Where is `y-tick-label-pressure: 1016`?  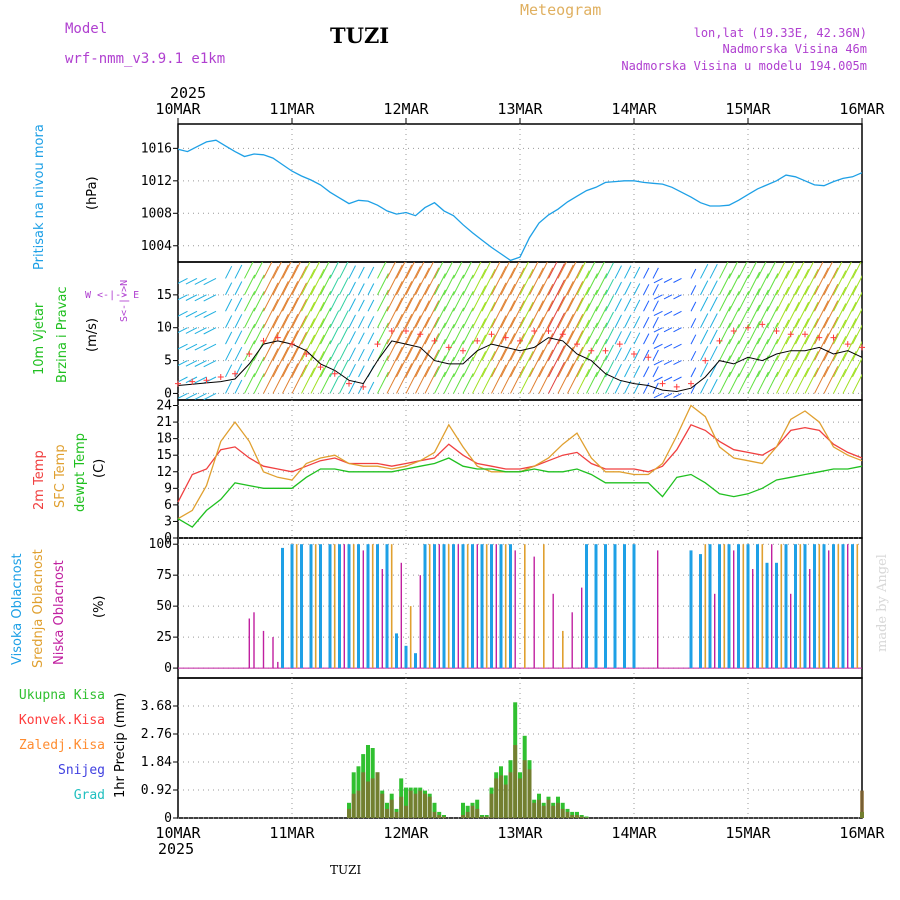
y-tick-label-pressure: 1016 is located at coordinates (156, 148).